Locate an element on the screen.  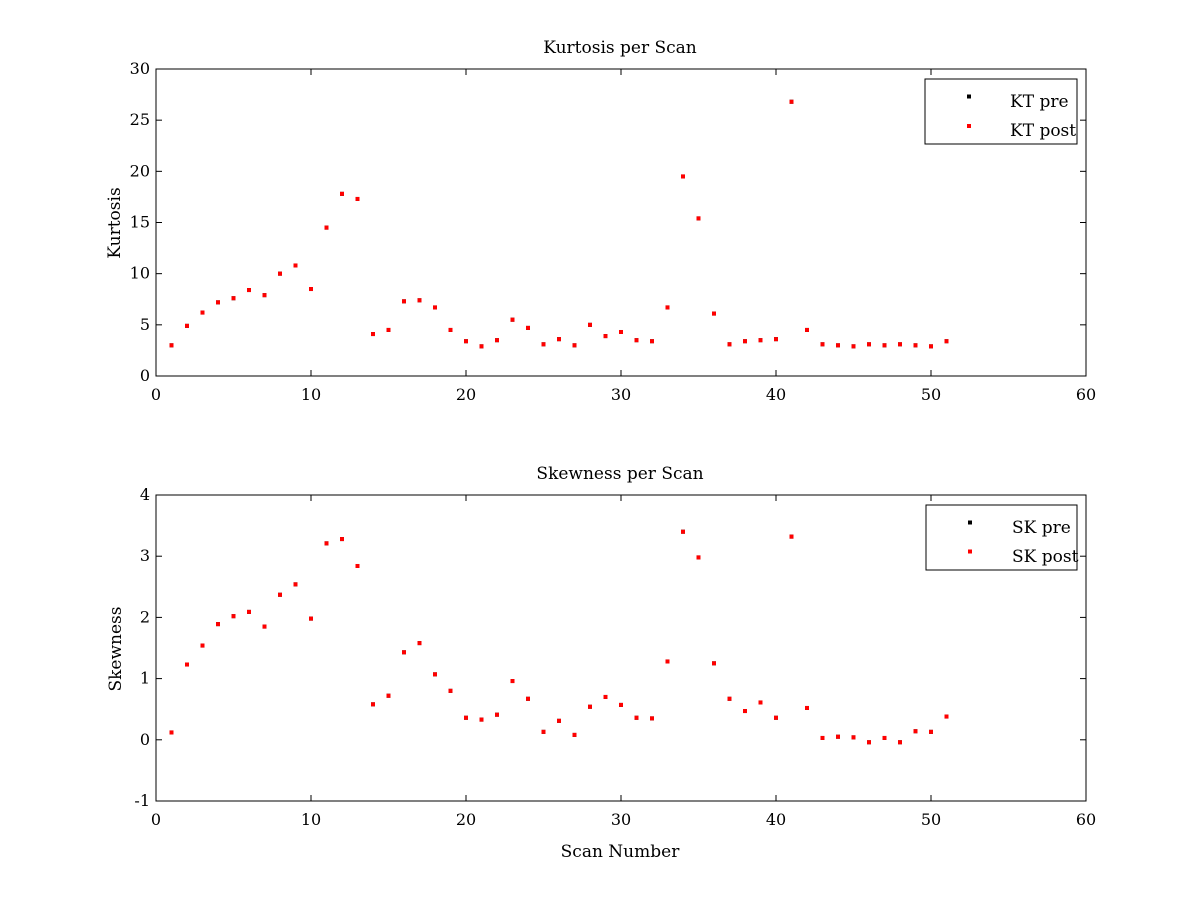
skewness-legend: SK pre SK post is located at coordinates (1002, 537).